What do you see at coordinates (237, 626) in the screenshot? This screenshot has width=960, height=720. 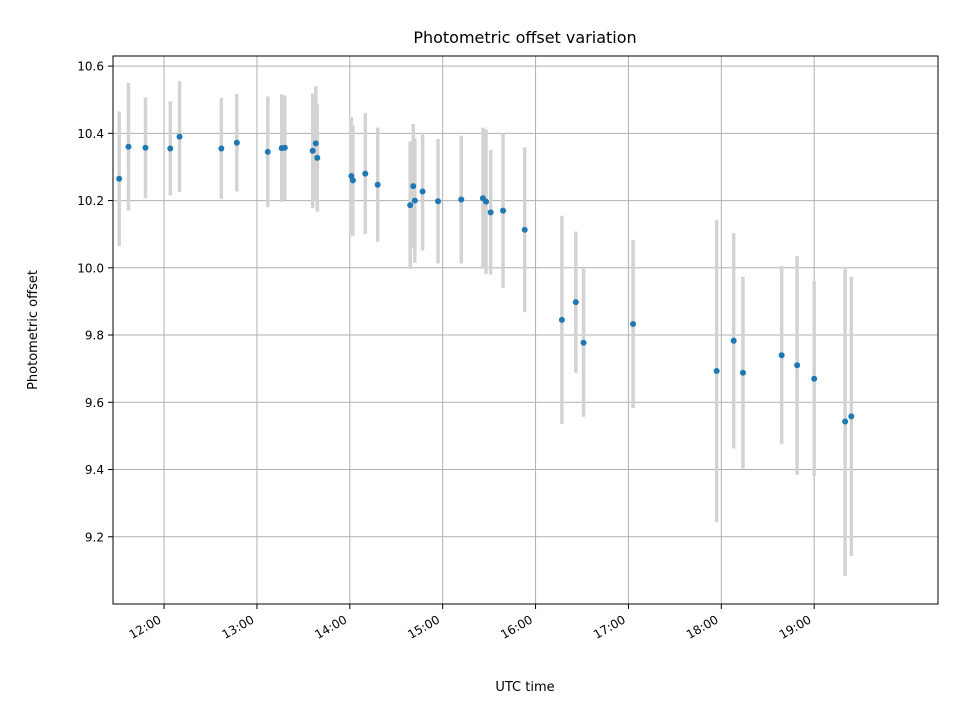 I see `x-tick-label: 13:00` at bounding box center [237, 626].